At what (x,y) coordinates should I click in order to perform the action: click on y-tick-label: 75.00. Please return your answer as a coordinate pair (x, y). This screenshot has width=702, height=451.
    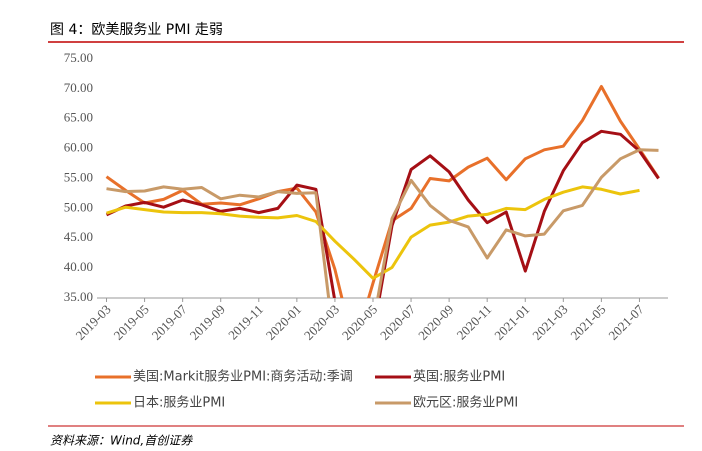
    Looking at the image, I should click on (78, 57).